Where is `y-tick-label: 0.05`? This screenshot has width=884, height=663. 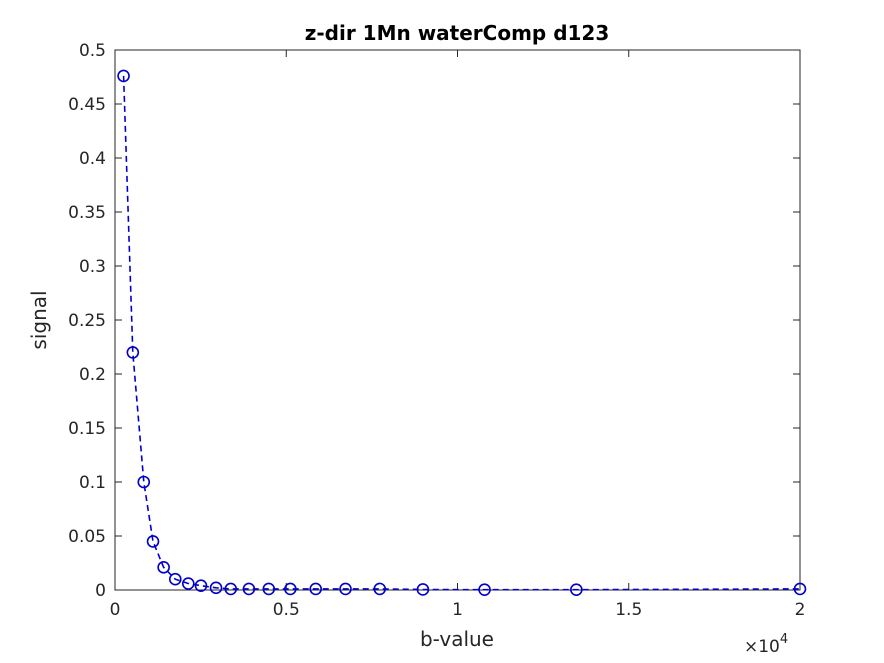
y-tick-label: 0.05 is located at coordinates (87, 537).